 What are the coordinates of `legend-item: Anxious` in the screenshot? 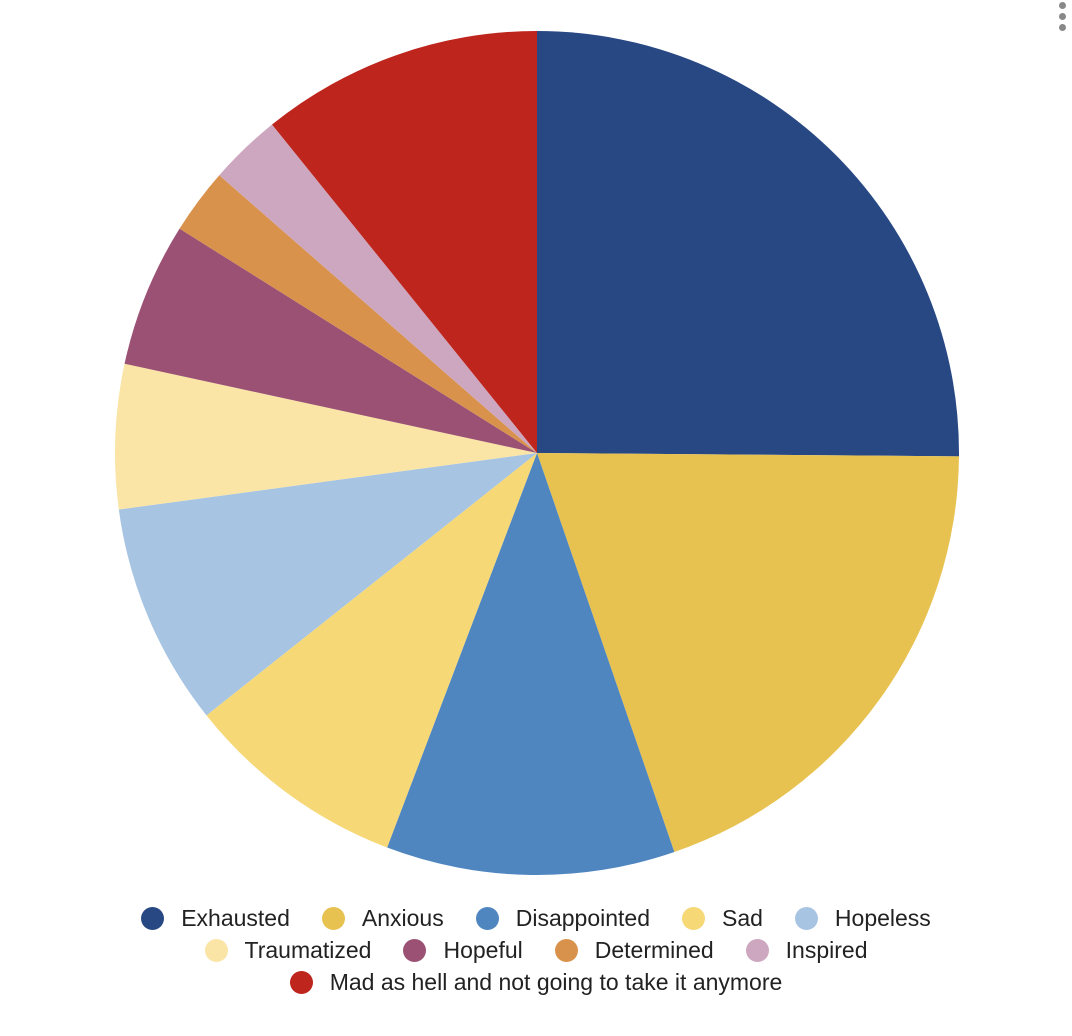 It's located at (382, 918).